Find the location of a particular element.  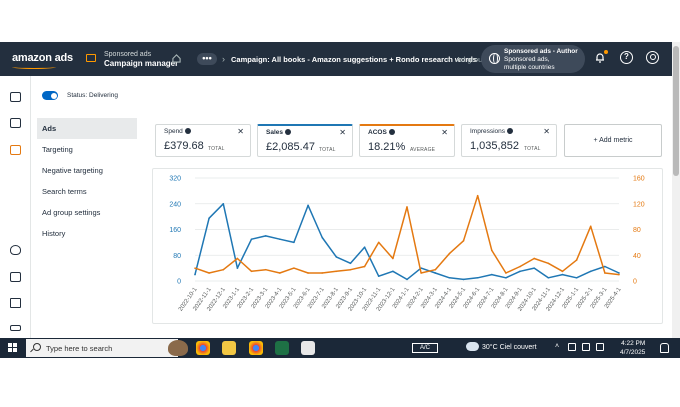

status-label: Status: Delivering is located at coordinates (92, 95).